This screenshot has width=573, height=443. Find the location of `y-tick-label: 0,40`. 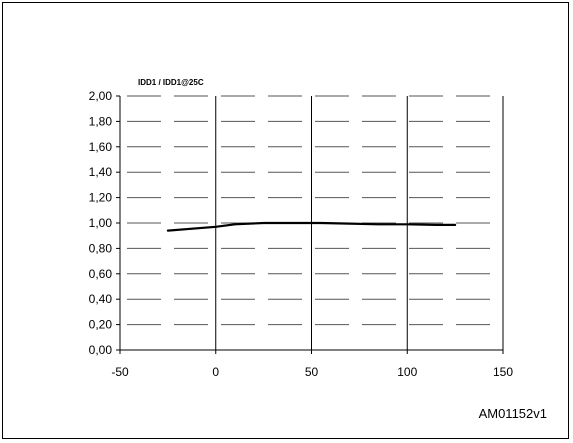

y-tick-label: 0,40 is located at coordinates (101, 299).